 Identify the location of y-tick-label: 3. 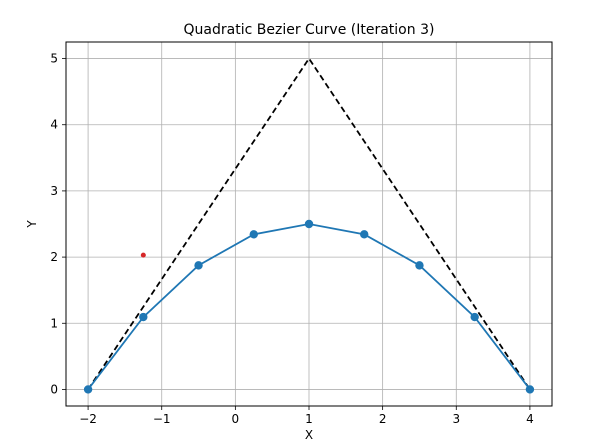
(54, 191).